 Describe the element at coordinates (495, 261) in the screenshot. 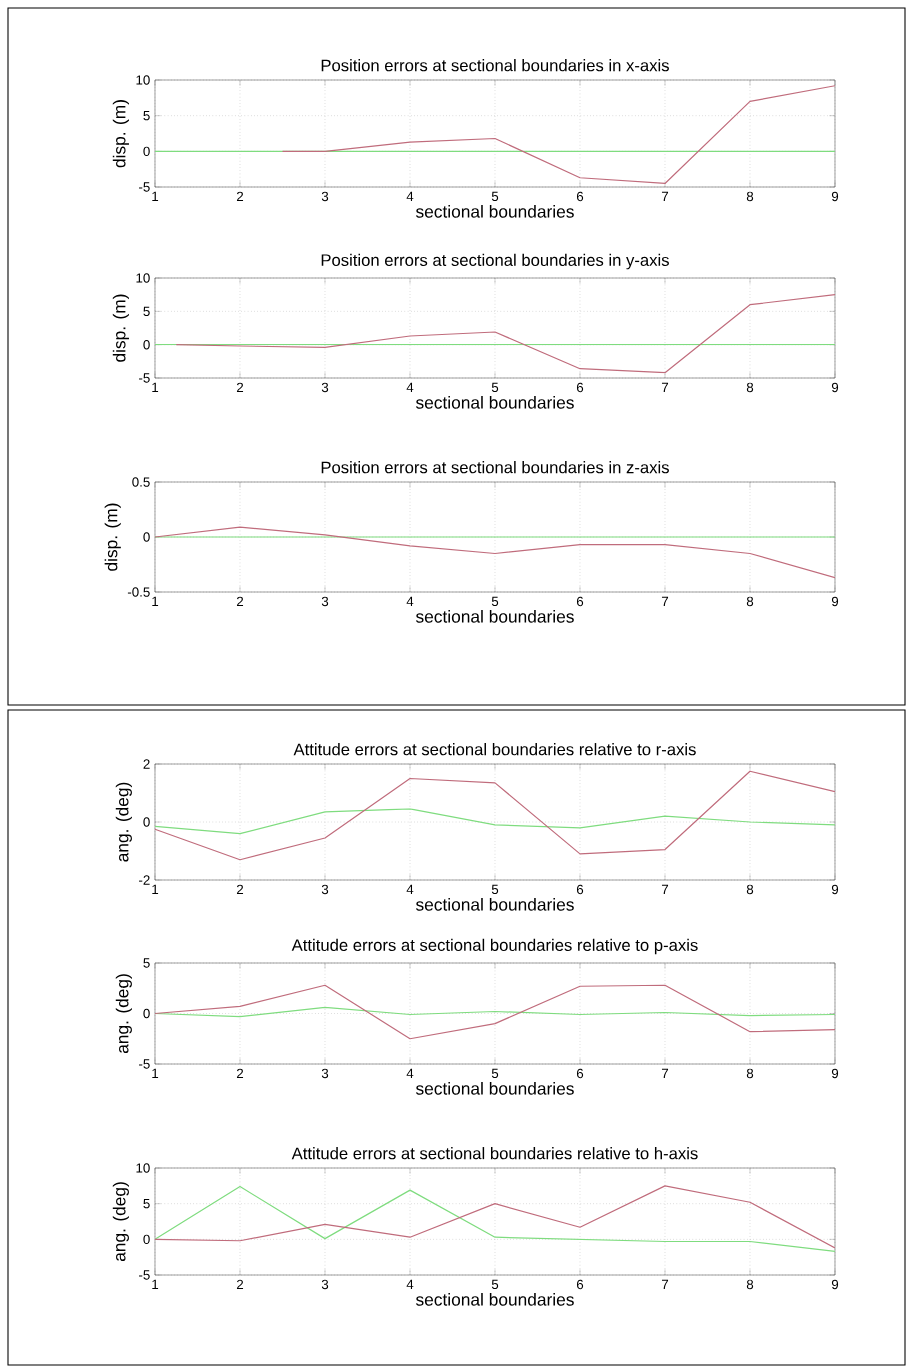

I see `chart-title: Position errors at sectional boundaries in y-axis` at that location.